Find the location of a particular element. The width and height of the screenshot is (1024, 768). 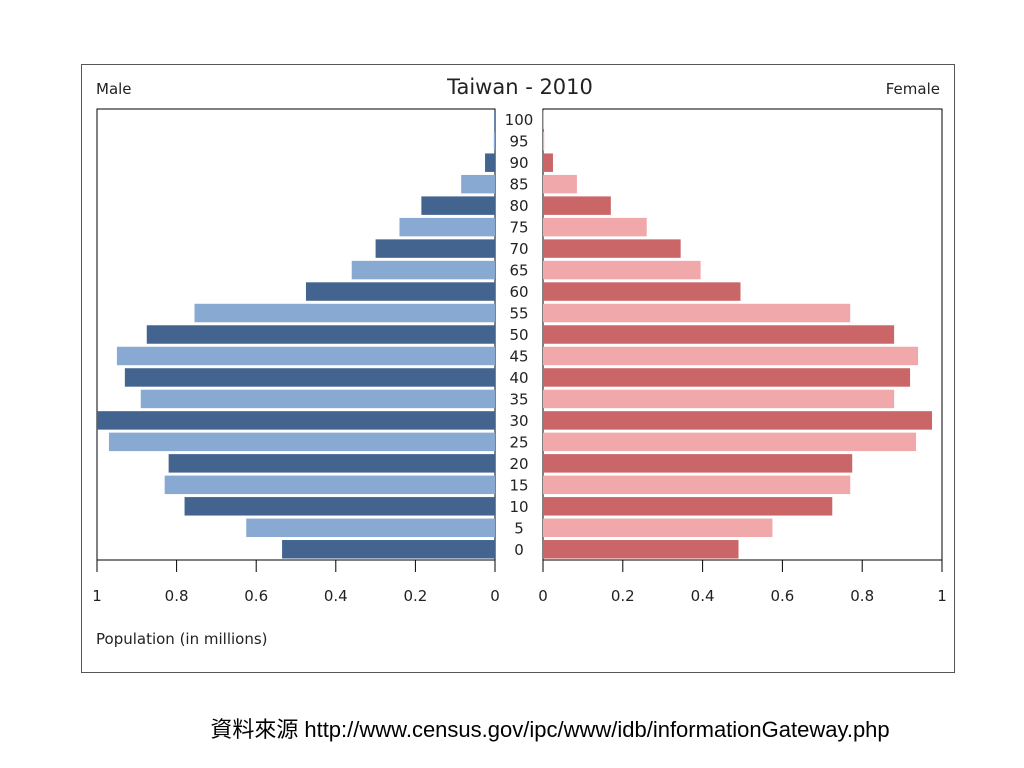

male-x-tick-label: 0.4 is located at coordinates (336, 596).